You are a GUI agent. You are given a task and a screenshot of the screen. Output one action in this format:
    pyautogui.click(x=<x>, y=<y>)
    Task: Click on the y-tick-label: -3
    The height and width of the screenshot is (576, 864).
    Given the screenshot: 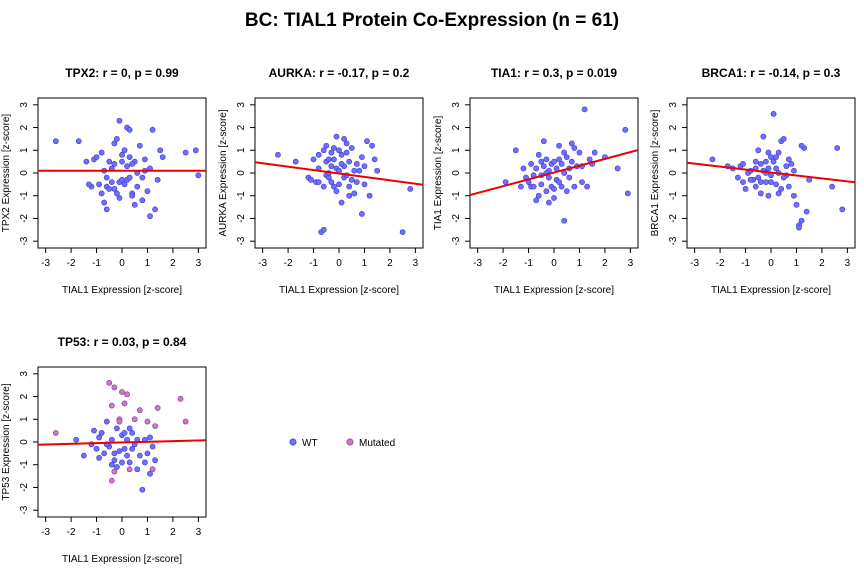 What is the action you would take?
    pyautogui.click(x=24, y=509)
    